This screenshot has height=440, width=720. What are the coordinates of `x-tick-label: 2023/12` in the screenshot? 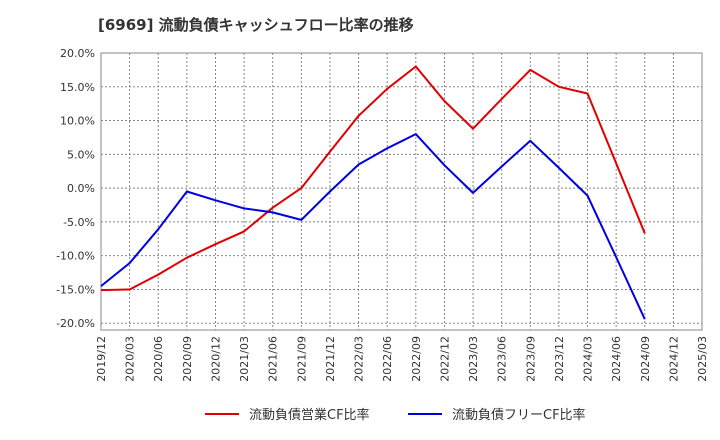 It's located at (559, 359).